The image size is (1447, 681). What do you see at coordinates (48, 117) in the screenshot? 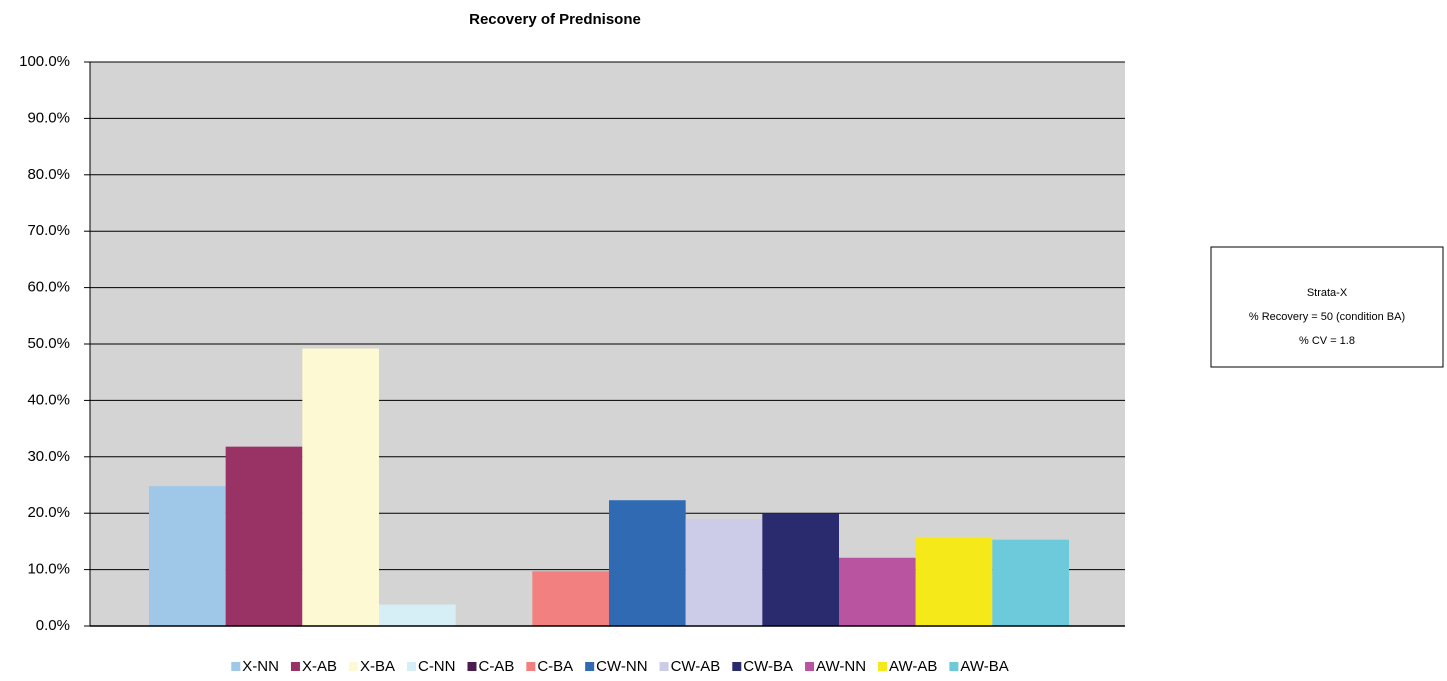
I see `y-tick-label: 90.0%` at bounding box center [48, 117].